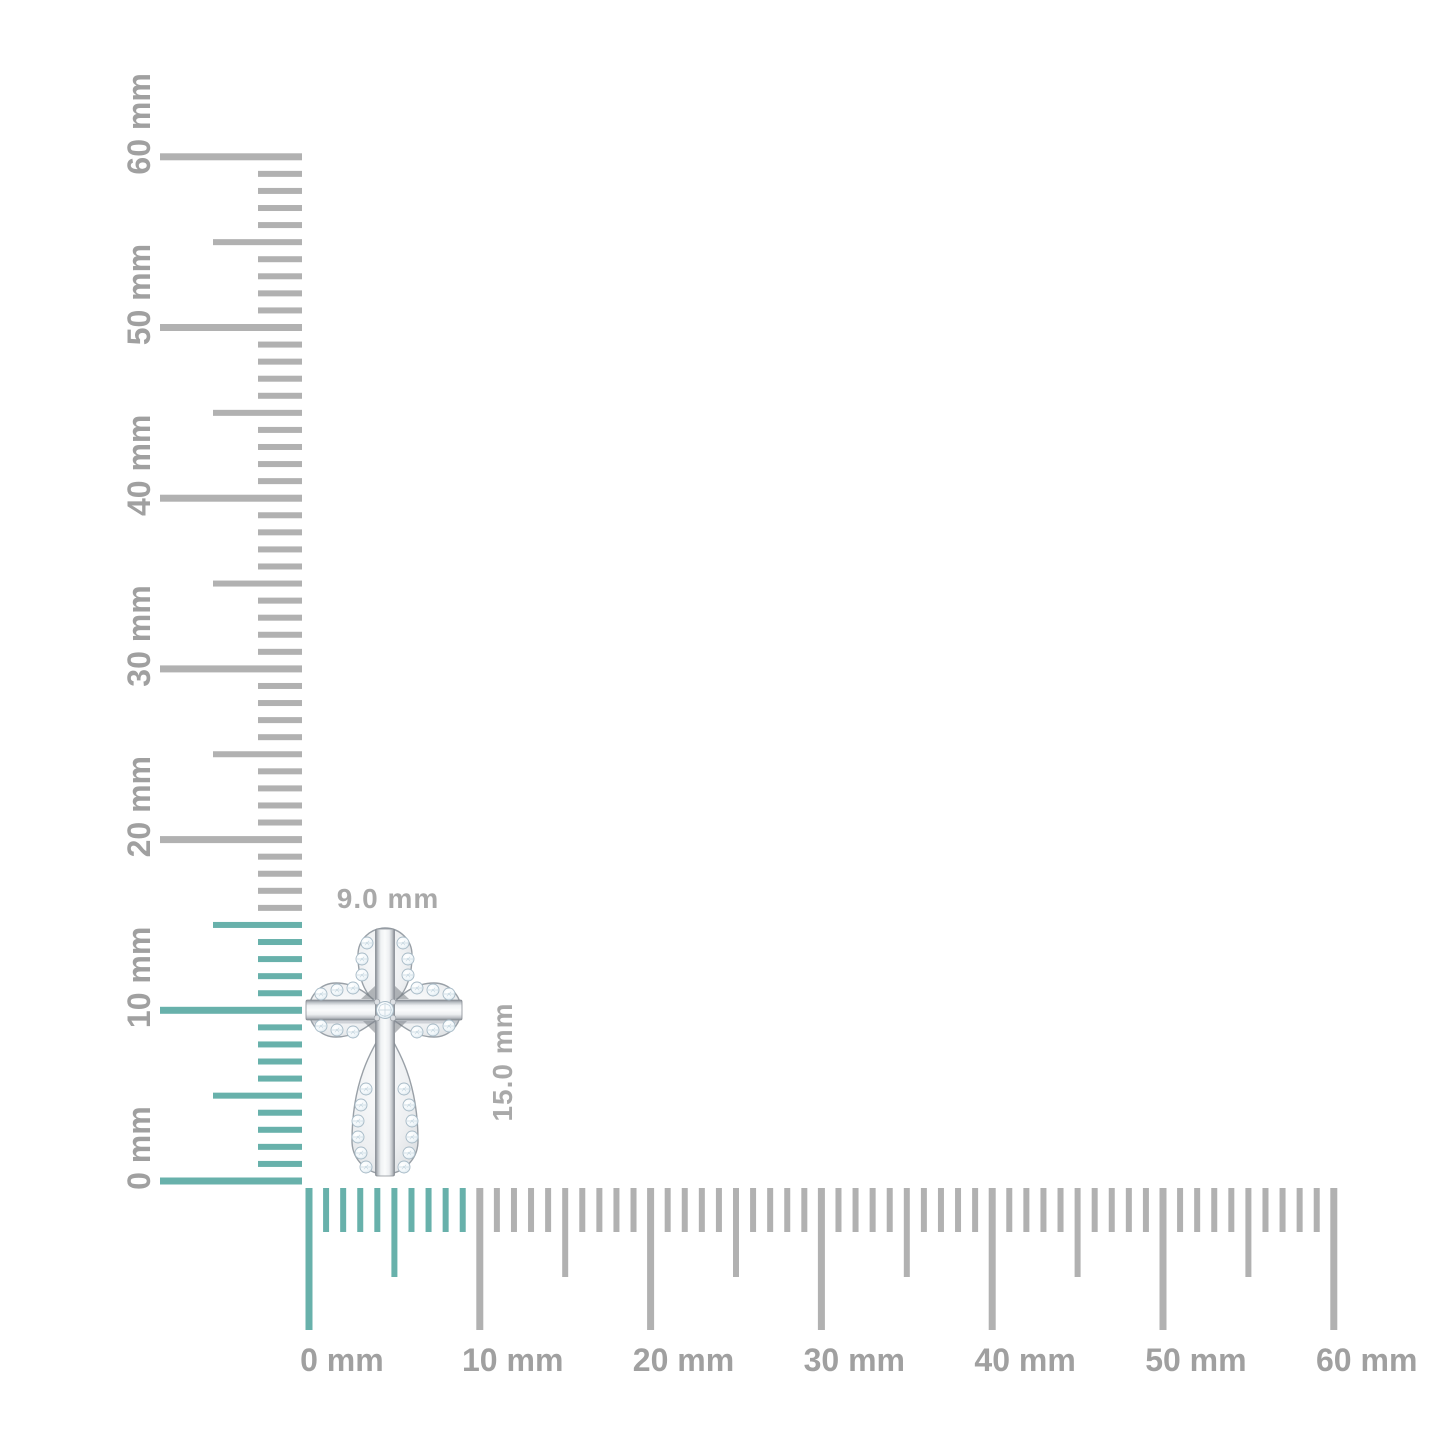  What do you see at coordinates (139, 465) in the screenshot?
I see `vertical-ruler-label-40mm: 40 mm` at bounding box center [139, 465].